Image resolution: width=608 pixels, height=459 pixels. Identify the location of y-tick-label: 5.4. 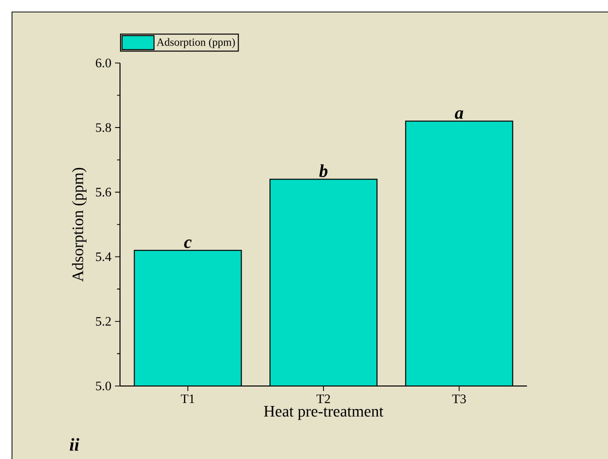
(104, 257).